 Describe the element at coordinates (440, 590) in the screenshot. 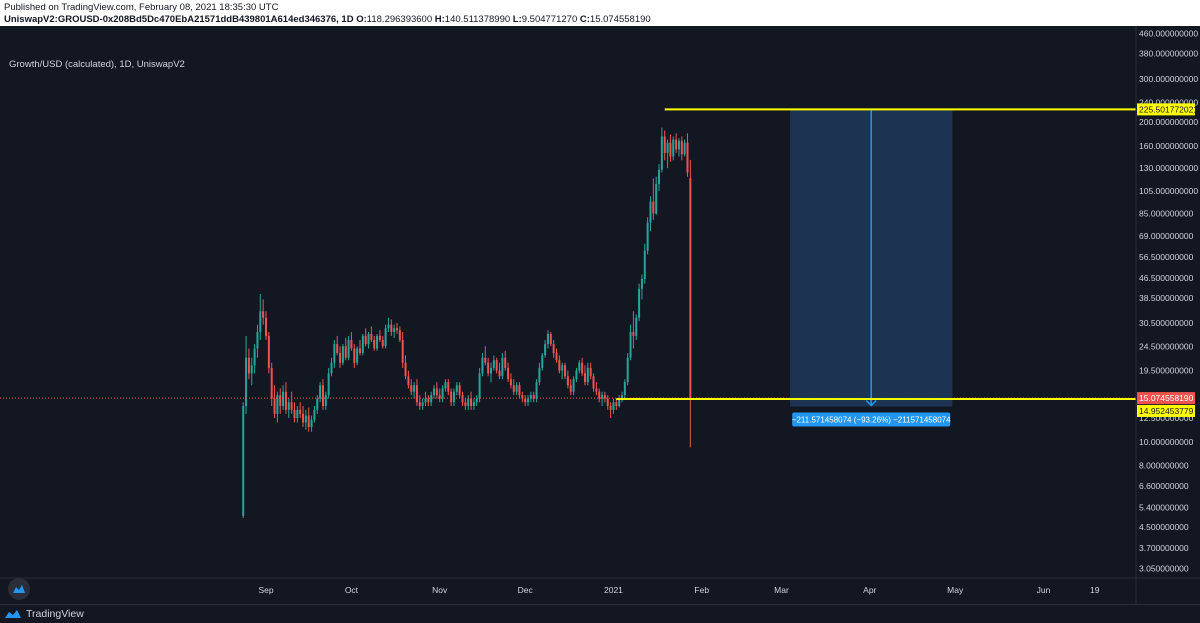

I see `x-tick-label: Nov` at that location.